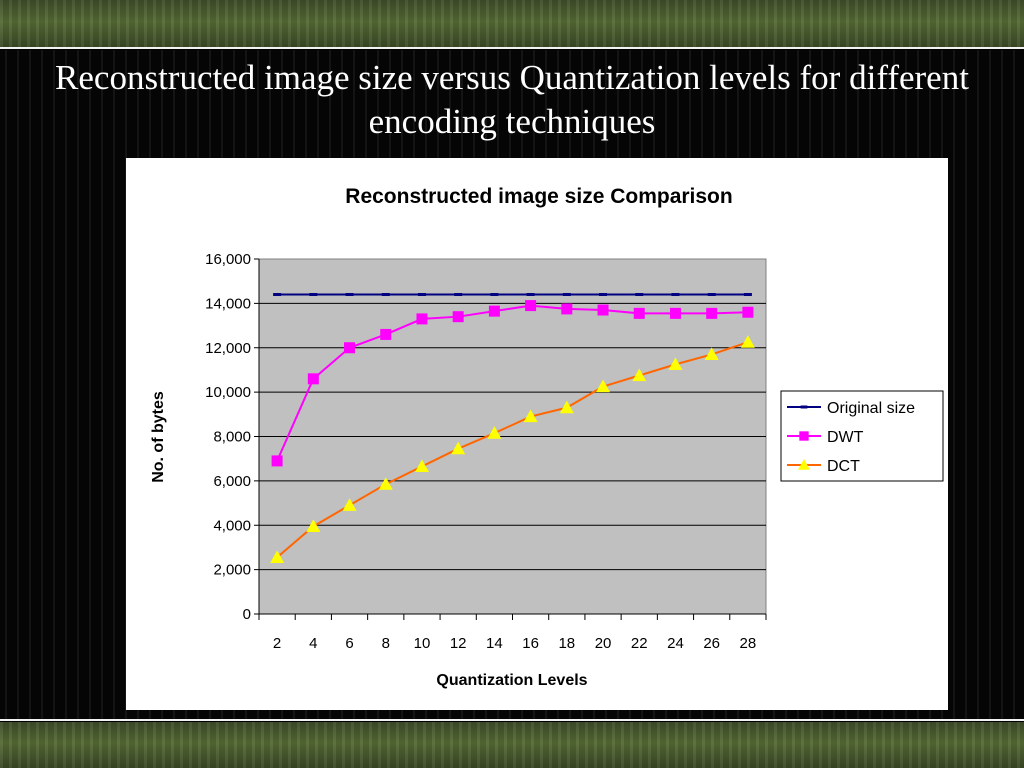 The width and height of the screenshot is (1024, 768). Describe the element at coordinates (825, 437) in the screenshot. I see `legend-item-dwt: DWT` at that location.